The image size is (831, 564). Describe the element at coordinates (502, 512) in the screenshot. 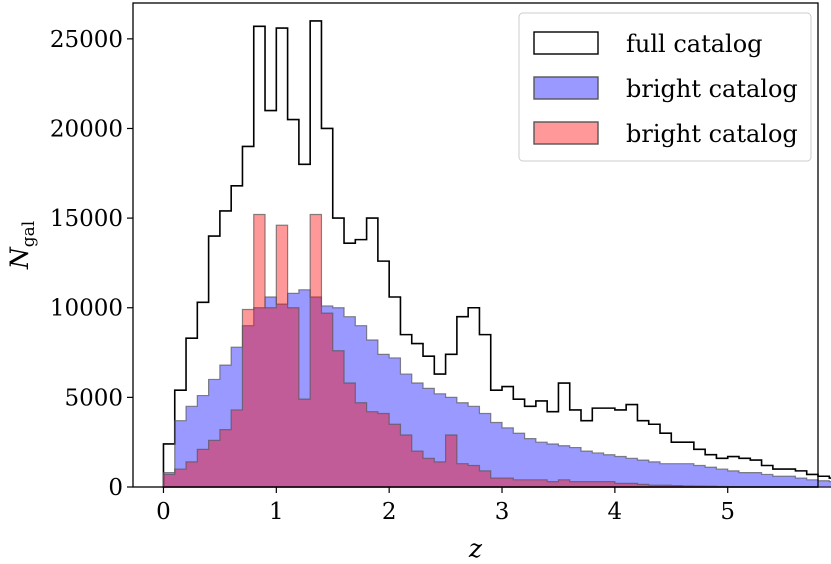

I see `x-tick-label-3: 3` at that location.